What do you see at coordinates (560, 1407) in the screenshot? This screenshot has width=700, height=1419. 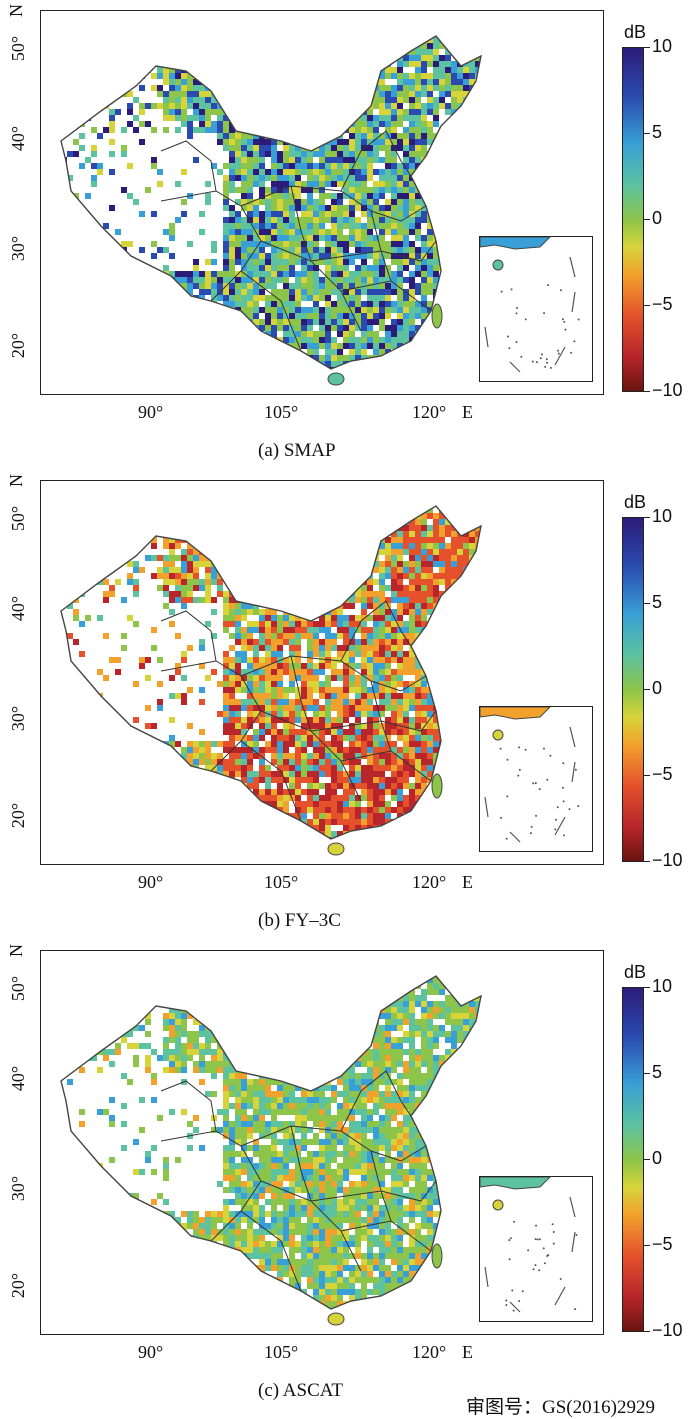 I see `map-review-number: 审图号：GS(2016)2929` at bounding box center [560, 1407].